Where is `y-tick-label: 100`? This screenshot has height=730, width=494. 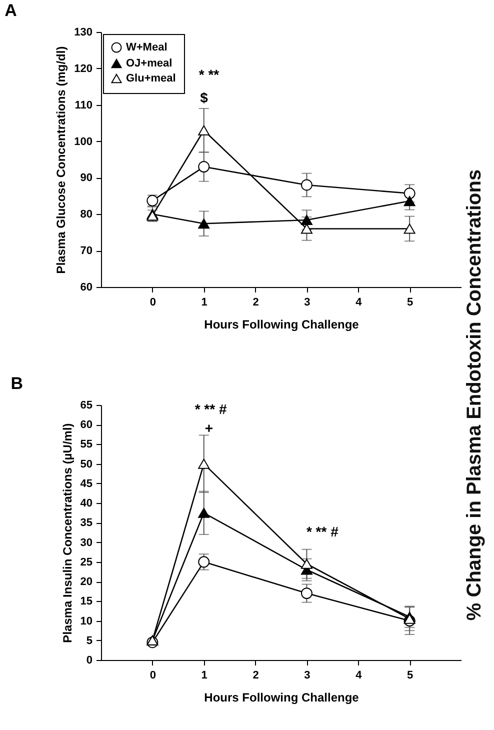
y-tick-label: 100 is located at coordinates (83, 142).